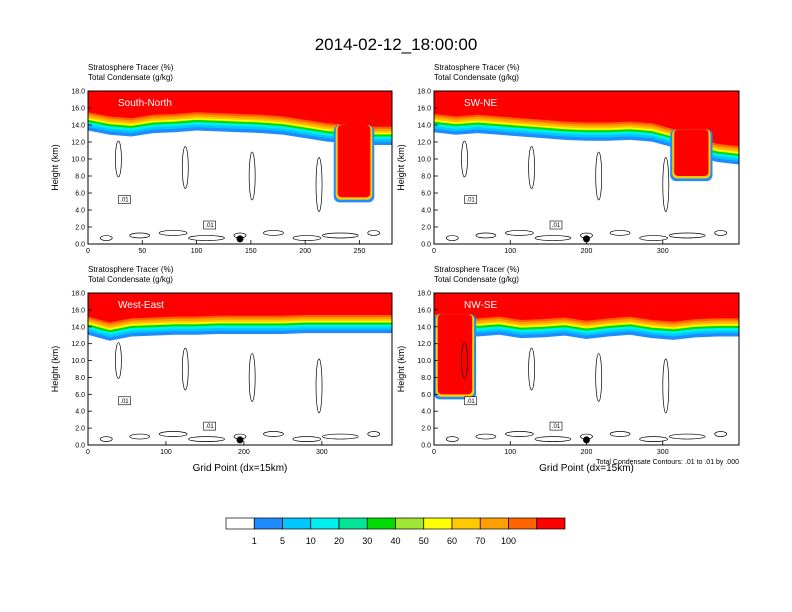 This screenshot has width=792, height=612. Describe the element at coordinates (396, 44) in the screenshot. I see `figure-title: 2014-02-12_18:00:00` at that location.